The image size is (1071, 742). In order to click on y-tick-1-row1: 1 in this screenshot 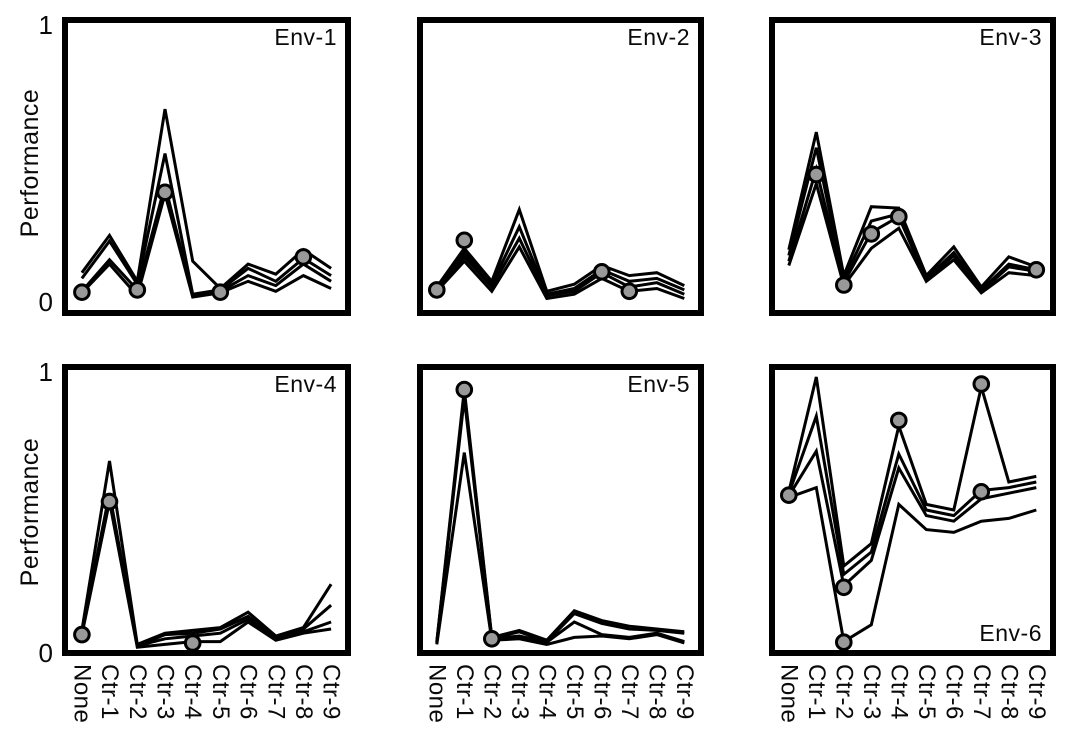, I will do `click(45, 25)`.